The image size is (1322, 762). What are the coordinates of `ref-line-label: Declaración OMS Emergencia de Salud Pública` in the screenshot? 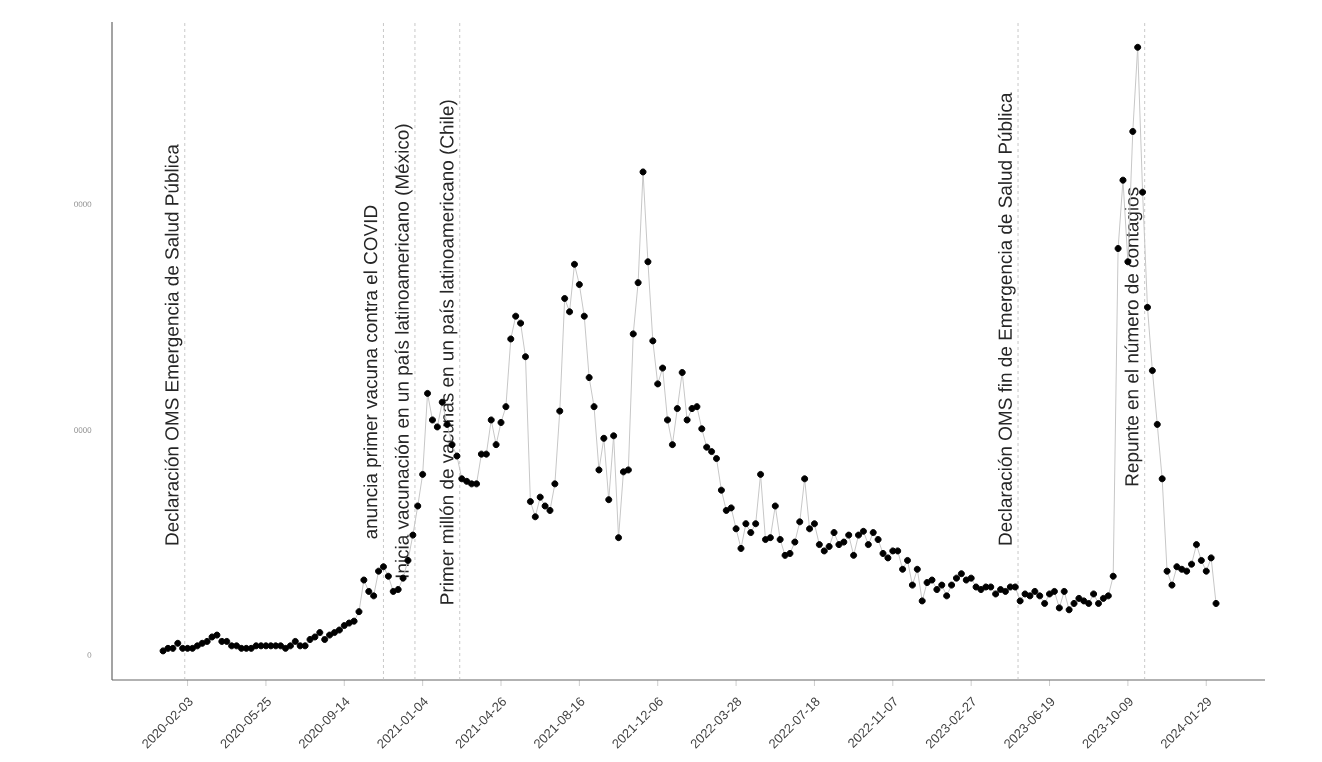 It's located at (173, 344).